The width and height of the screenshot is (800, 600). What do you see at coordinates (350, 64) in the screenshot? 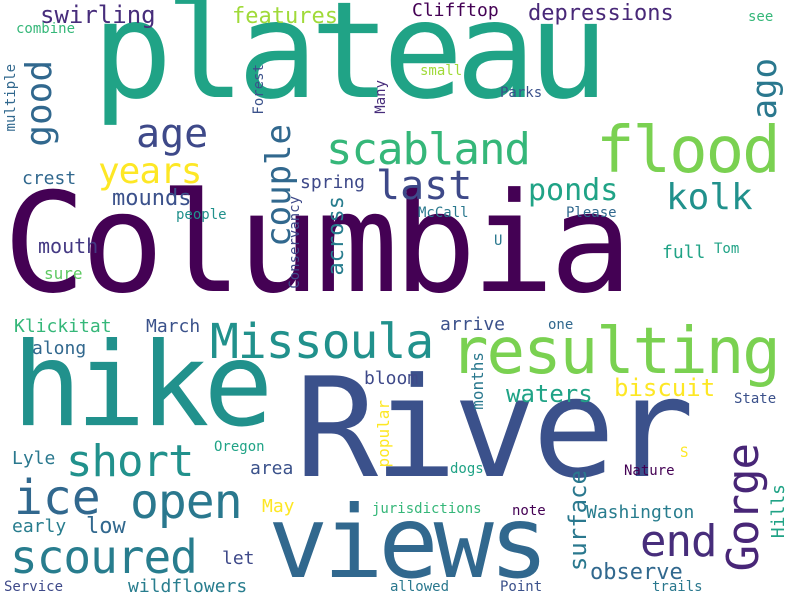
I see `word-plateau: plateau` at bounding box center [350, 64].